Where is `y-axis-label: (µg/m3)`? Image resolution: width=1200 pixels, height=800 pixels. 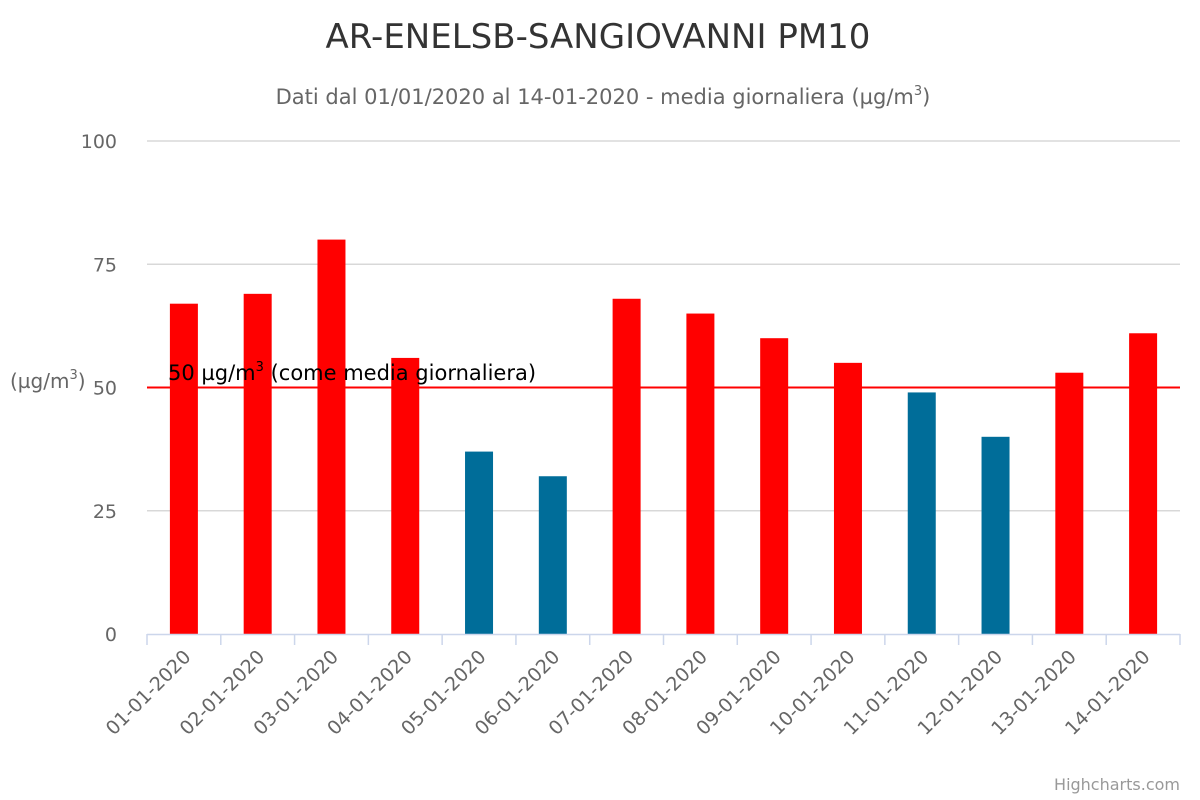
y-axis-label: (µg/m3) is located at coordinates (48, 380).